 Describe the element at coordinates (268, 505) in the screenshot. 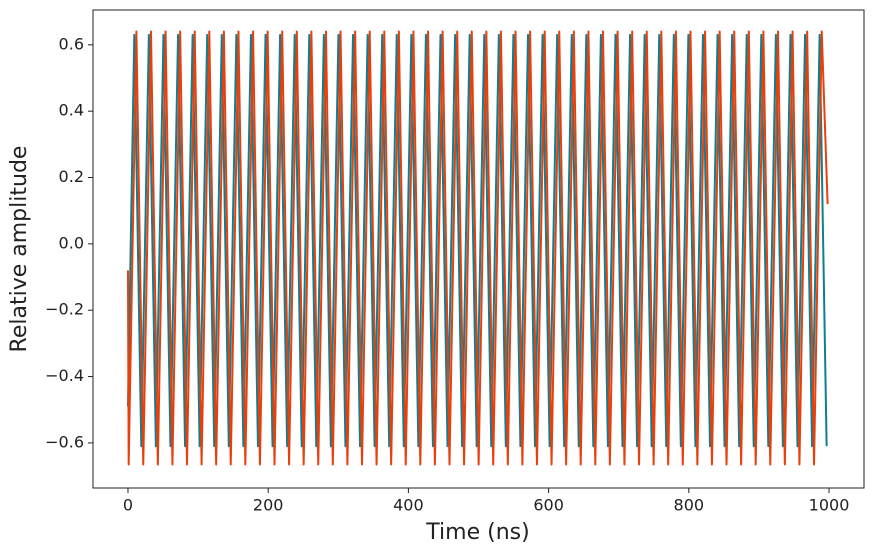

I see `x-tick-label: 200` at that location.